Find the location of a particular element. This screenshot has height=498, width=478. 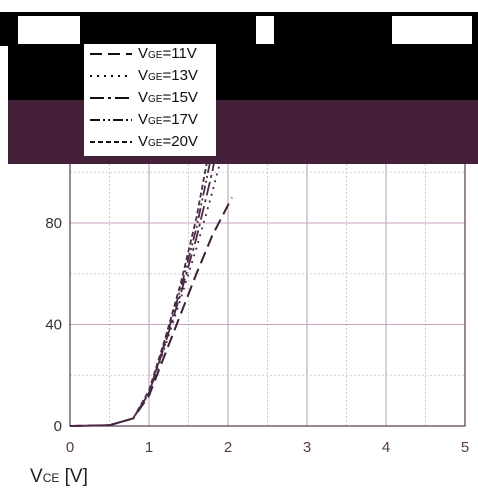

legend: VGE=11V VGE=13V VGE=15V VGE=17V VGE=20V is located at coordinates (150, 100).